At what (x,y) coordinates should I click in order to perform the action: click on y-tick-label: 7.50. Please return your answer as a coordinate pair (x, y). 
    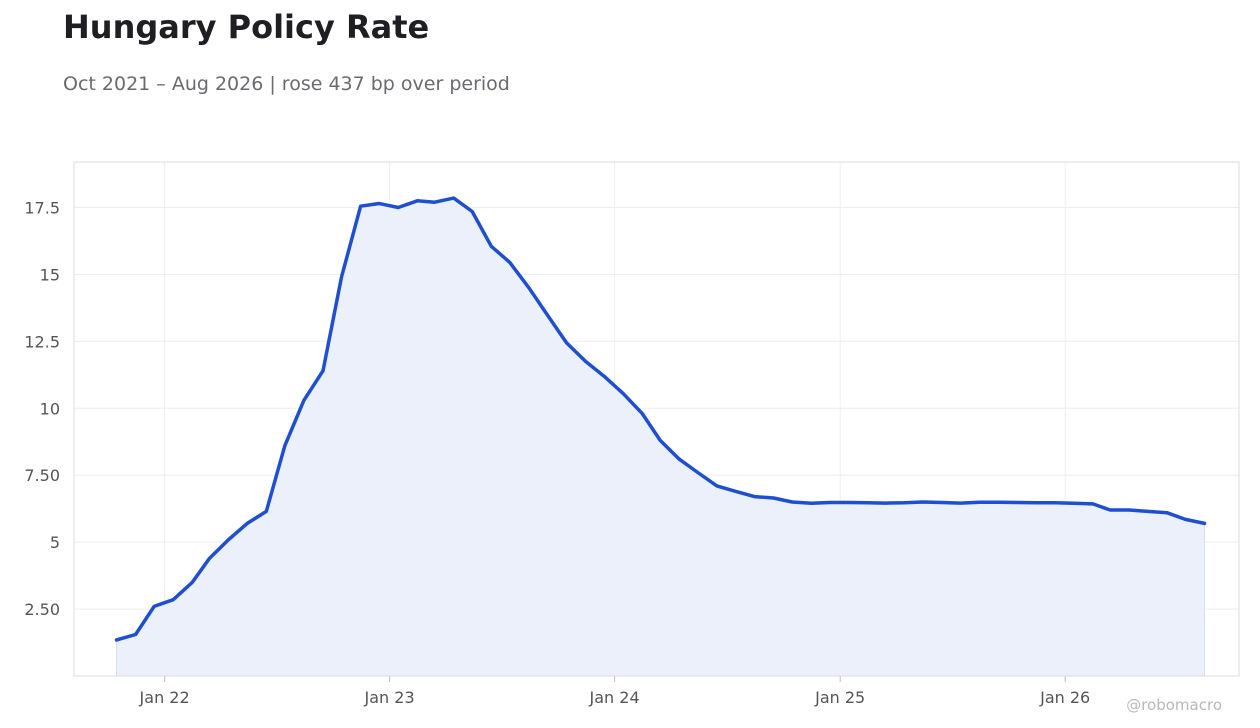
    Looking at the image, I should click on (42, 475).